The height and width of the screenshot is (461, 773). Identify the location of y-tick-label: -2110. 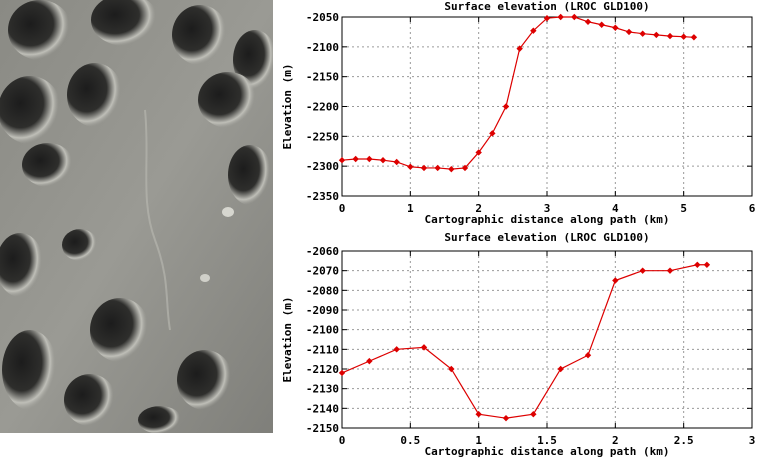
(322, 349).